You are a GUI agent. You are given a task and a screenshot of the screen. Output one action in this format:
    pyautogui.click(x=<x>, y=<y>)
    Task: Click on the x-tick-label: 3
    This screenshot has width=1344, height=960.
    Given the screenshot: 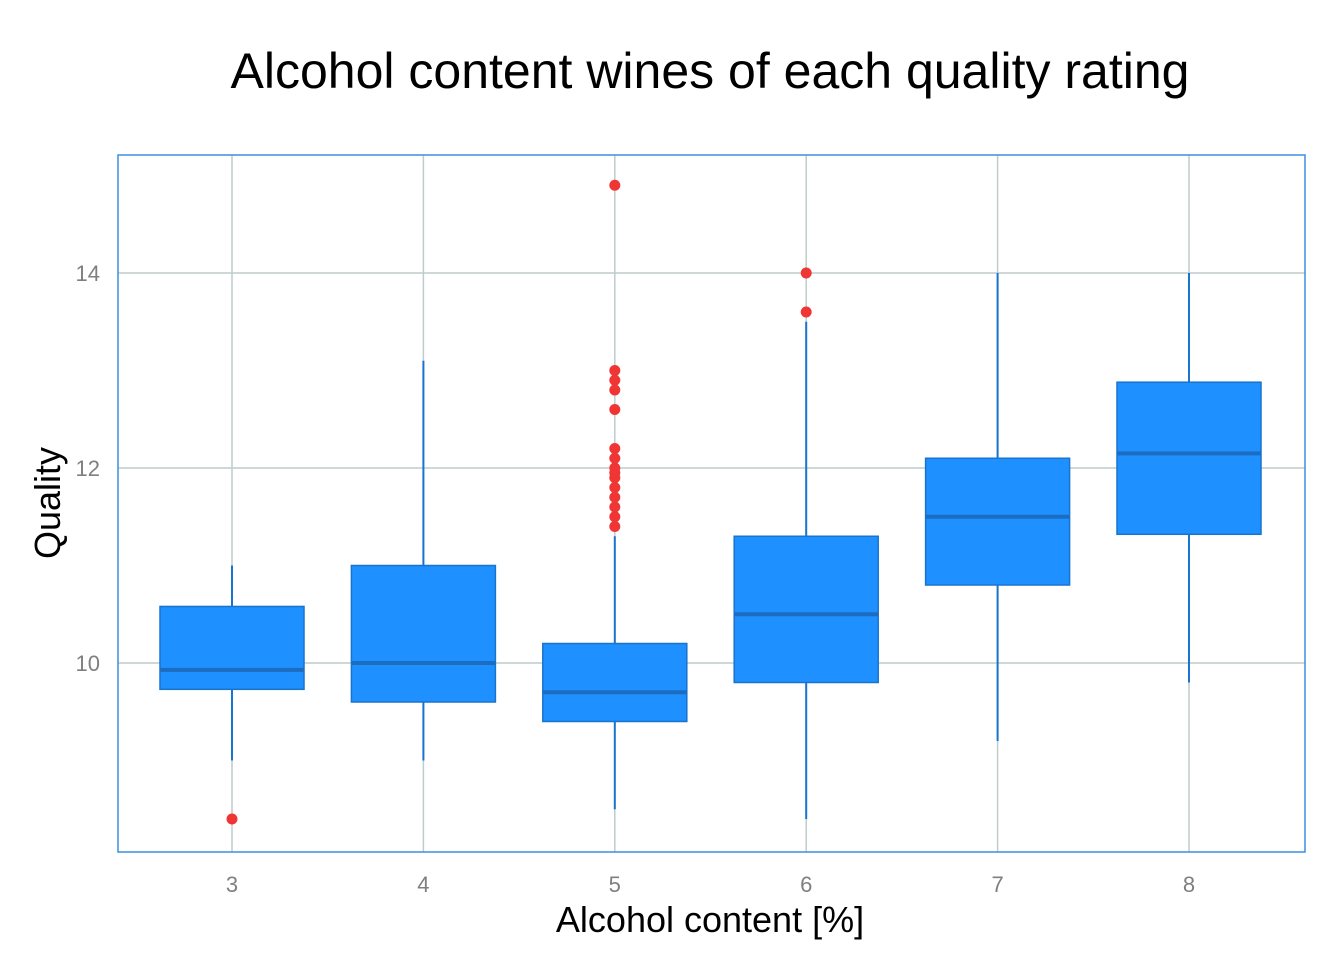 What is the action you would take?
    pyautogui.click(x=232, y=884)
    